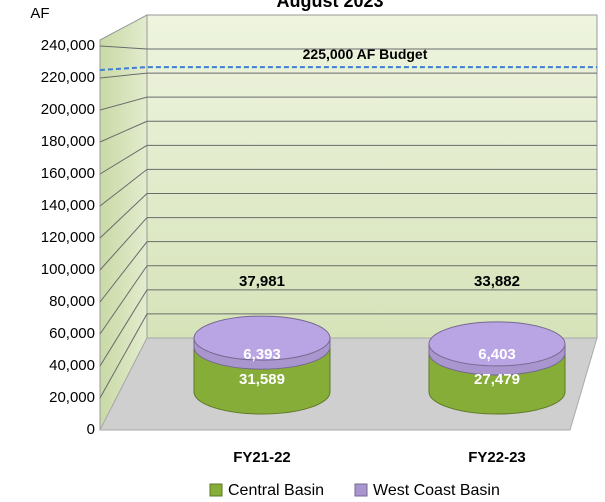 This screenshot has width=605, height=502. I want to click on budget-line, so click(348, 68).